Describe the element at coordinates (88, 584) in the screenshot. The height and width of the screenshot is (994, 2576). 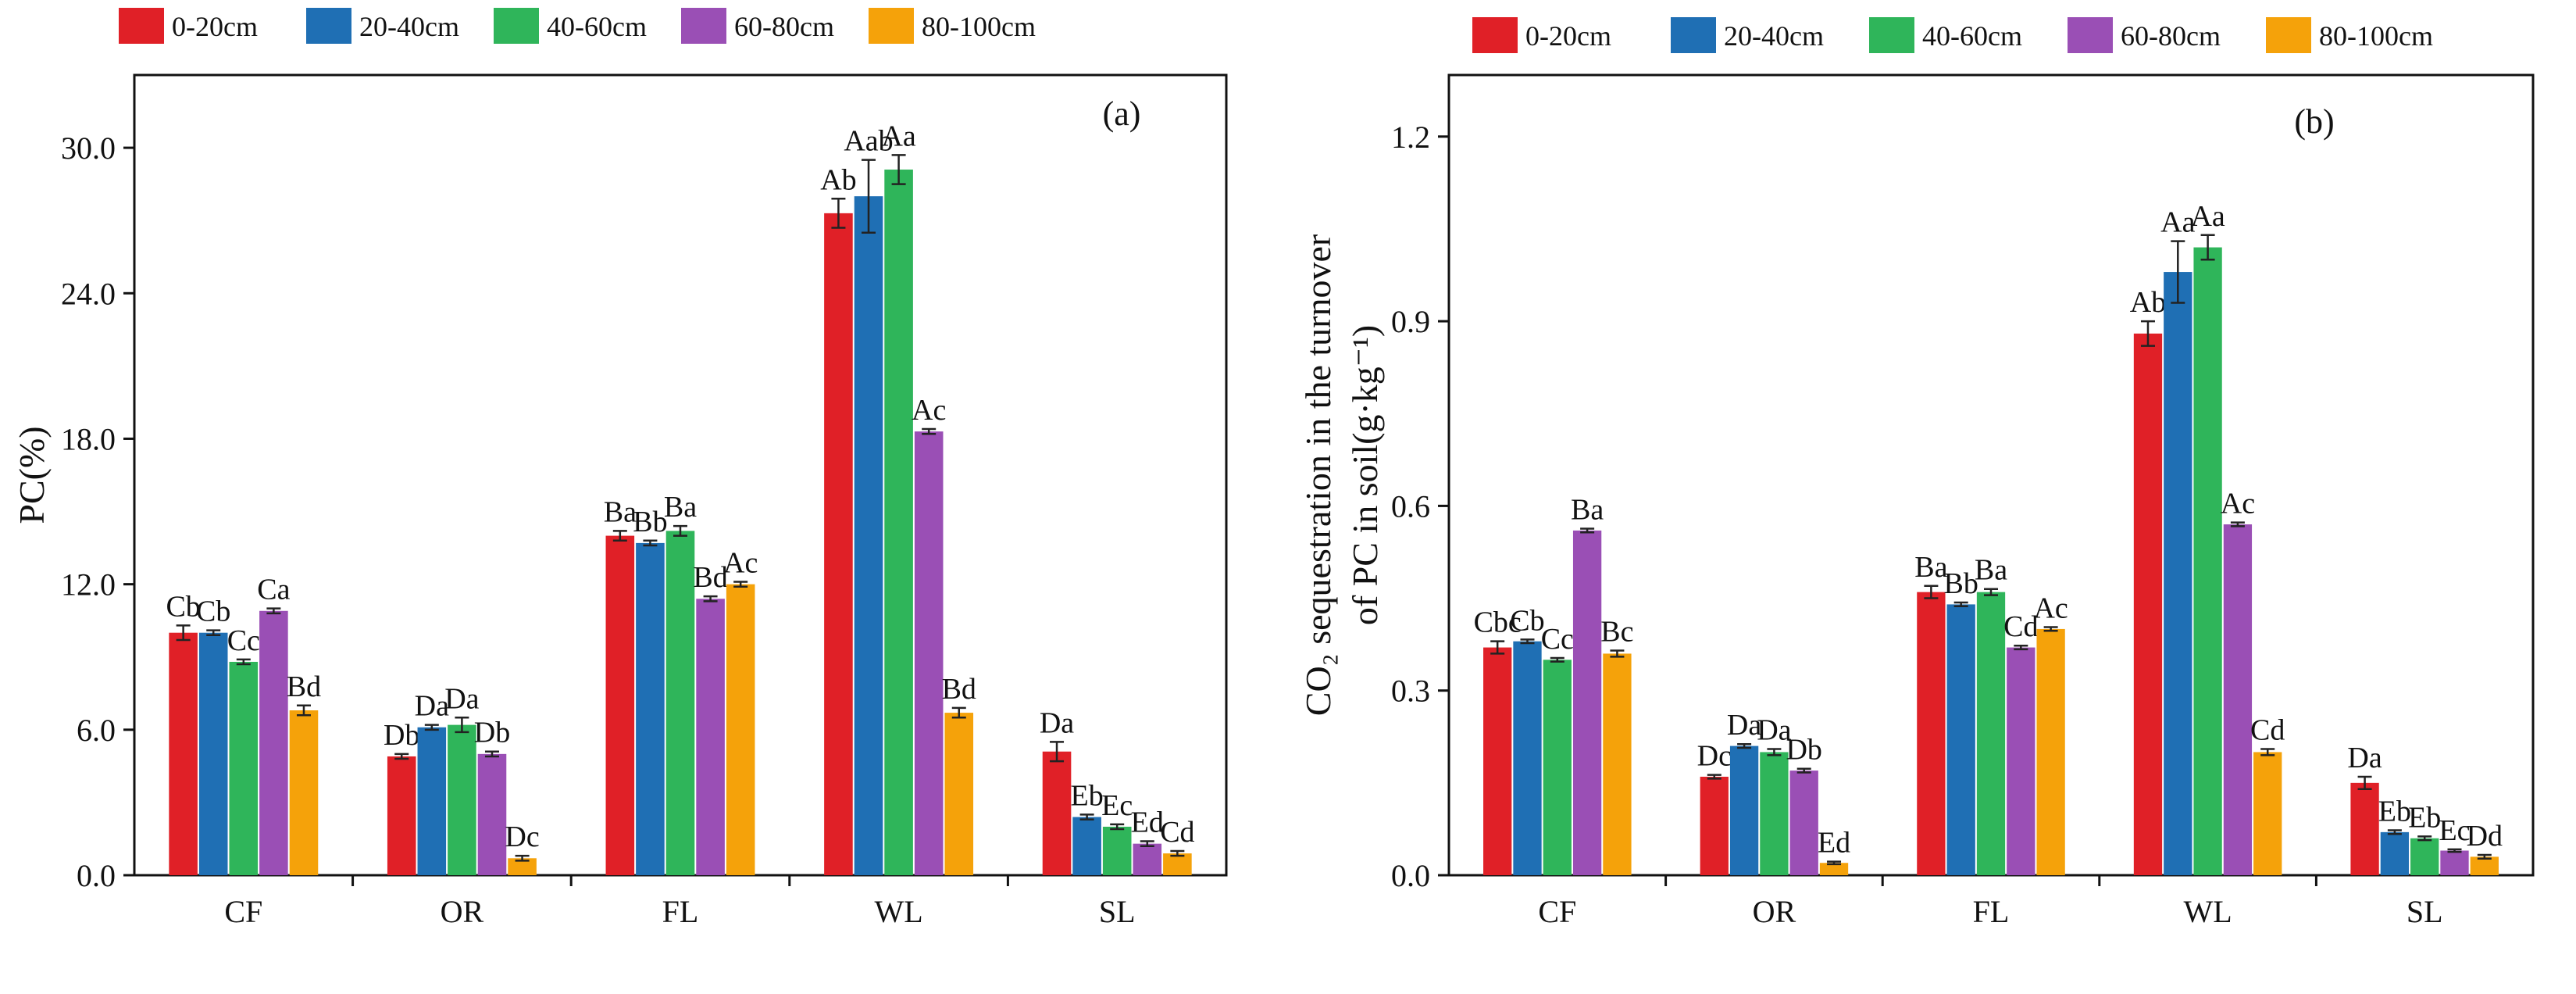
I see `y-tick-label: 12.0` at that location.